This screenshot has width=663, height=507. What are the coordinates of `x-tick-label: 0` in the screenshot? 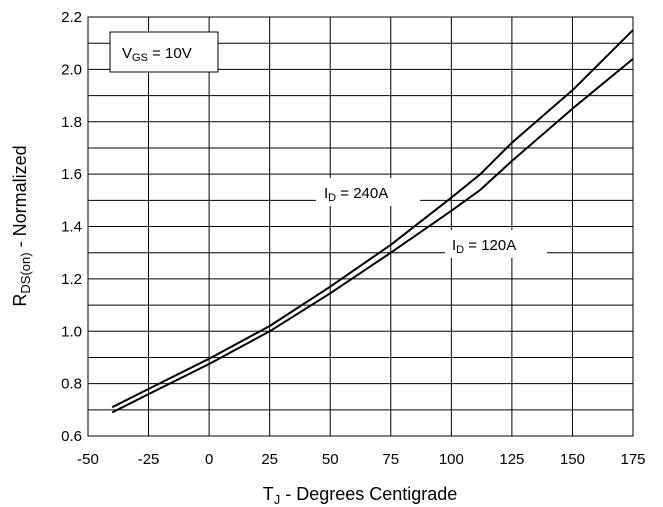 It's located at (209, 459).